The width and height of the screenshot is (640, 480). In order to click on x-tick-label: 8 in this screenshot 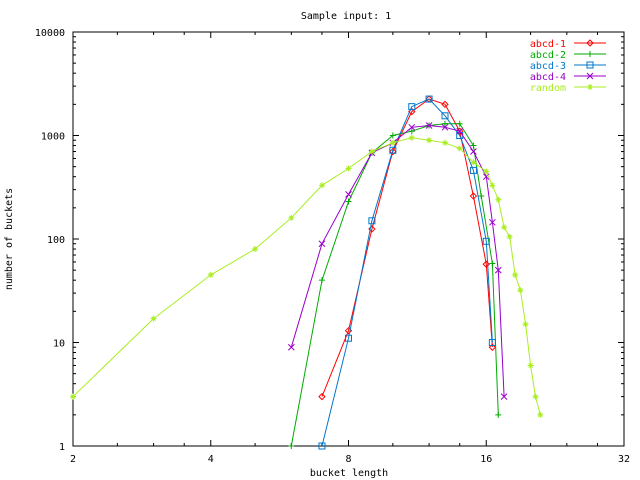, I will do `click(348, 459)`.